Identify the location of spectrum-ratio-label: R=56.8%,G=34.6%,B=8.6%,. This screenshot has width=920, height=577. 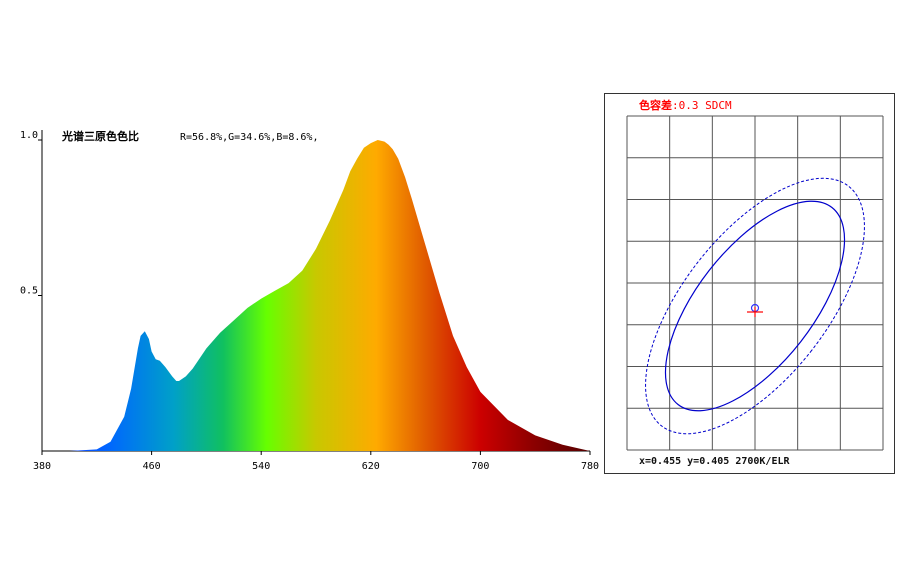
(249, 137).